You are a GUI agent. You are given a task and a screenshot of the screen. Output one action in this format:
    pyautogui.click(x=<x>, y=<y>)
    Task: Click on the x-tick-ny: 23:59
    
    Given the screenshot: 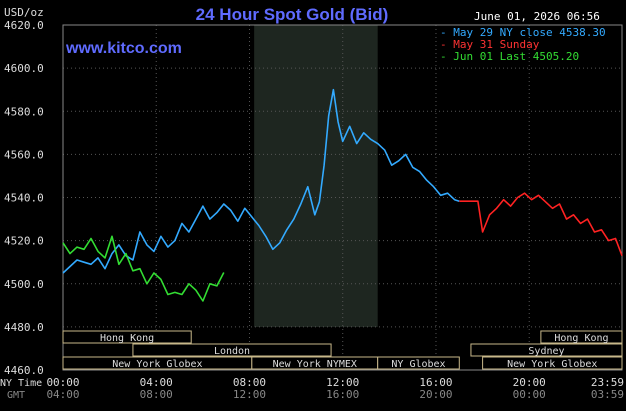 What is the action you would take?
    pyautogui.click(x=607, y=382)
    